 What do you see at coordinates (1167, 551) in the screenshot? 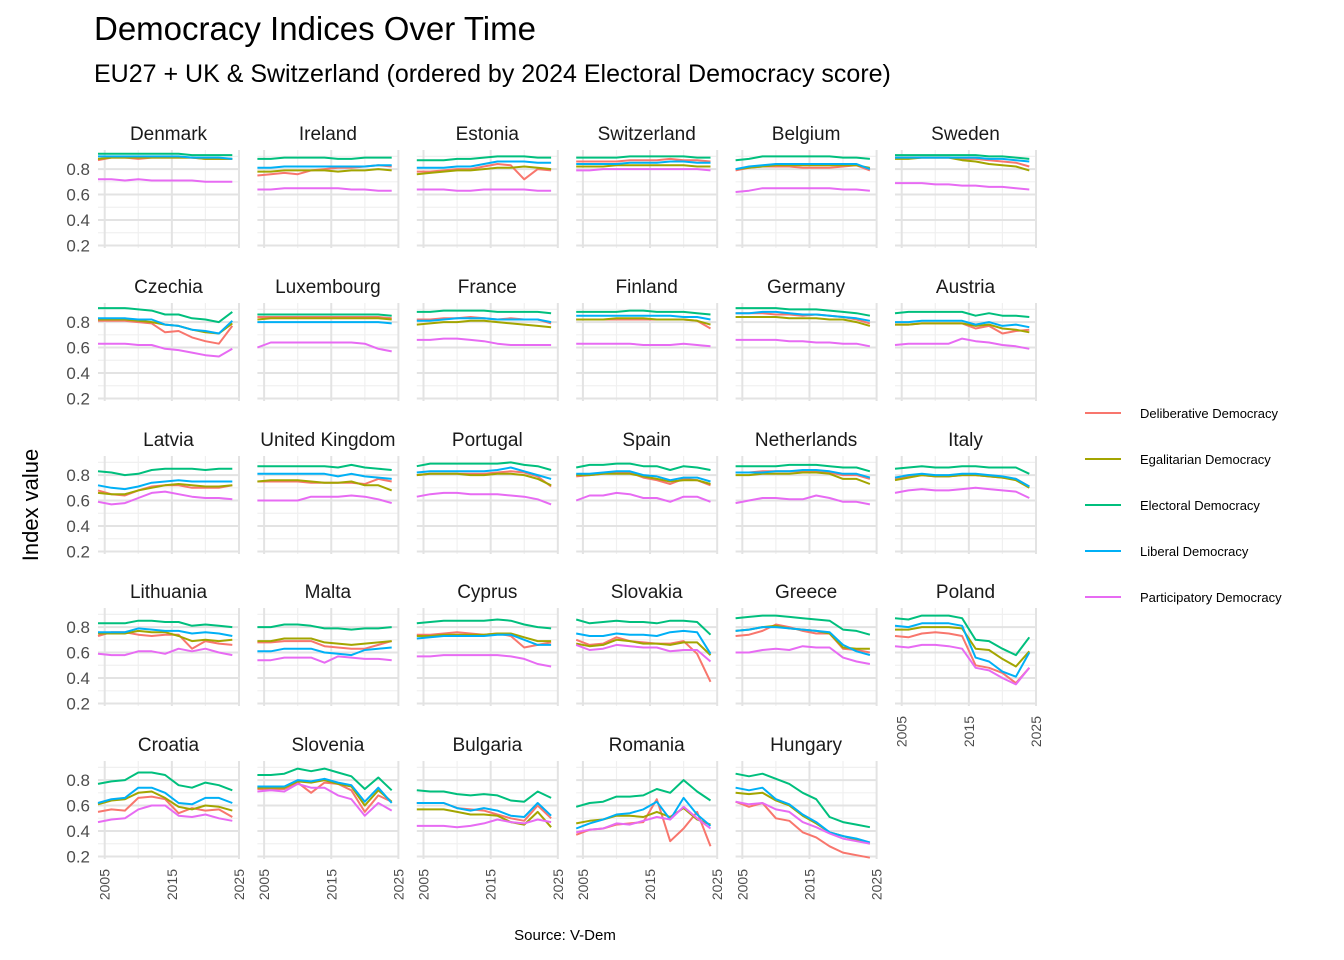
I see `legend-item: Liberal Democracy` at bounding box center [1167, 551].